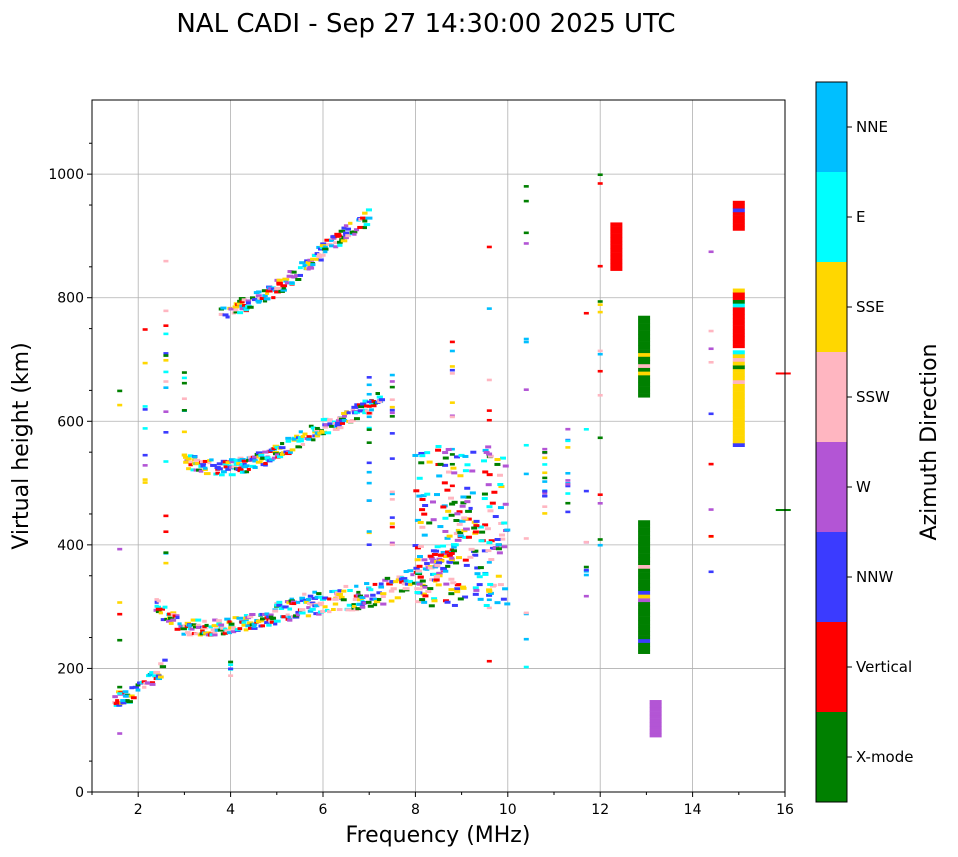 The height and width of the screenshot is (857, 958). Describe the element at coordinates (230, 810) in the screenshot. I see `x-tick-label: 4` at that location.